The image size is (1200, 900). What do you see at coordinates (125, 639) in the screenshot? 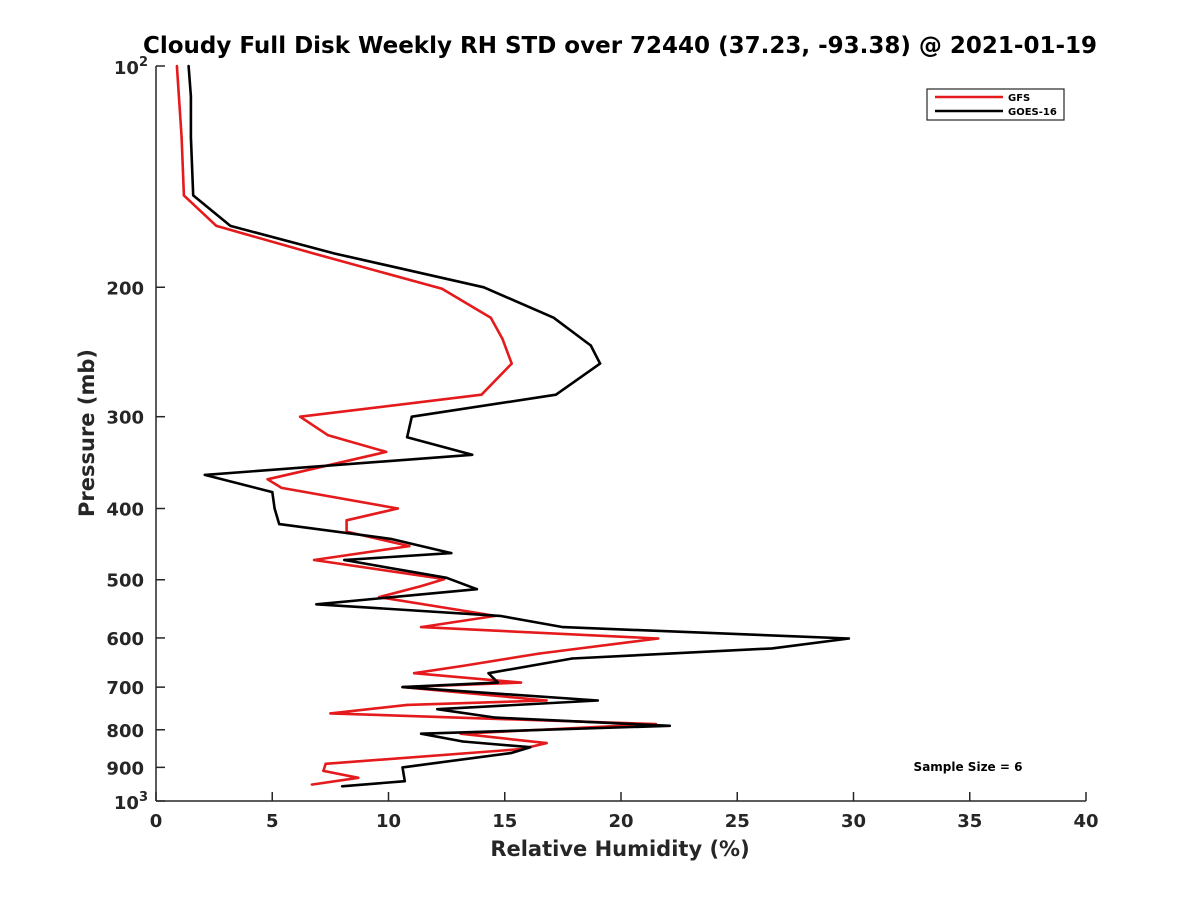
I see `y-tick-label: 600` at bounding box center [125, 639].